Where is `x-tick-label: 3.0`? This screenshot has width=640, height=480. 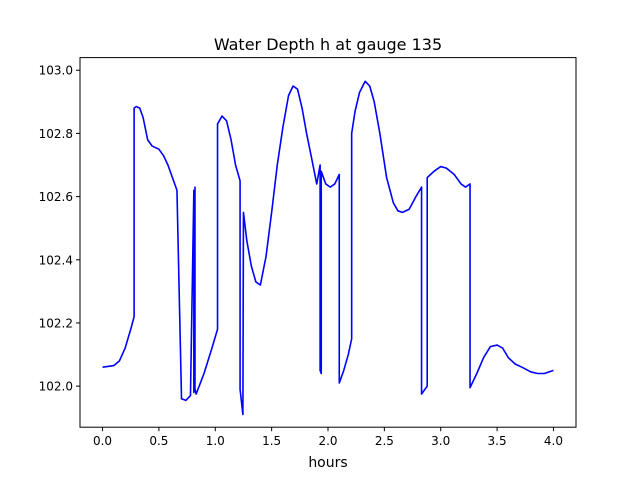 x-tick-label: 3.0 is located at coordinates (440, 441).